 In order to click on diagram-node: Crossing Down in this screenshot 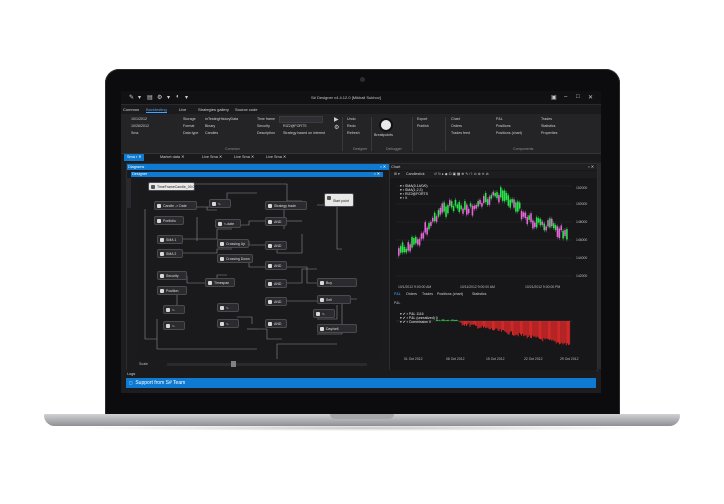, I will do `click(235, 258)`.